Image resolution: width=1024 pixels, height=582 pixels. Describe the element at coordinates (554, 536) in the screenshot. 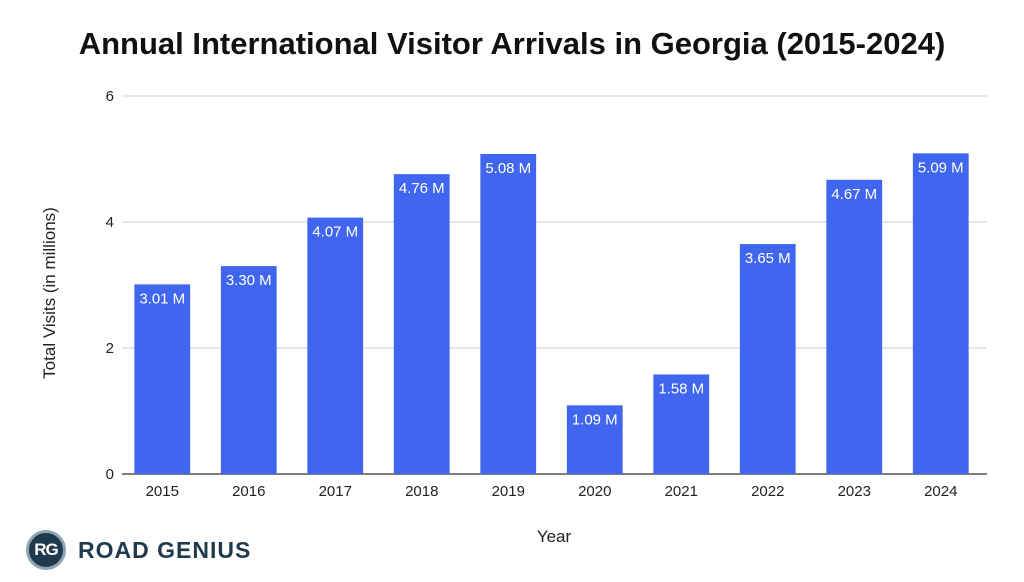

I see `x-axis-label: Year` at that location.